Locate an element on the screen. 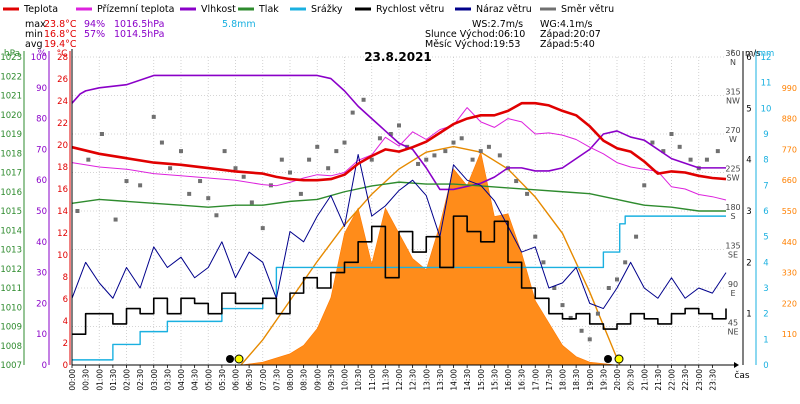 The width and height of the screenshot is (800, 404). stat-min-pressure: 1014.5hPa is located at coordinates (139, 34).